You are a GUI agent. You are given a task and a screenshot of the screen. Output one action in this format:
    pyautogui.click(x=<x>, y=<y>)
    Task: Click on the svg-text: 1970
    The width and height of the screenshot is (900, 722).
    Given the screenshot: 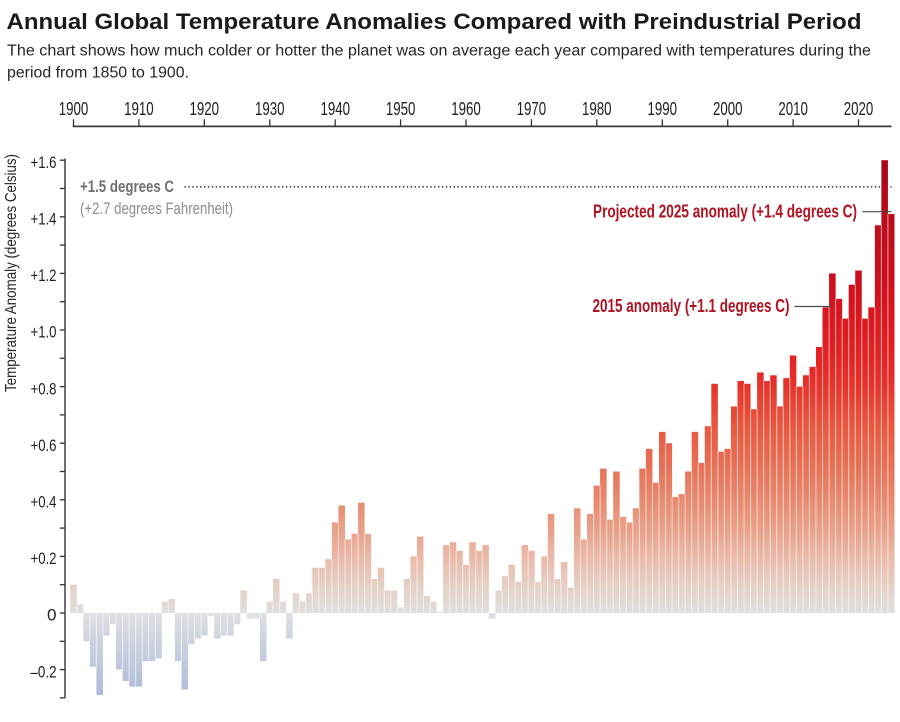 What is the action you would take?
    pyautogui.click(x=532, y=109)
    